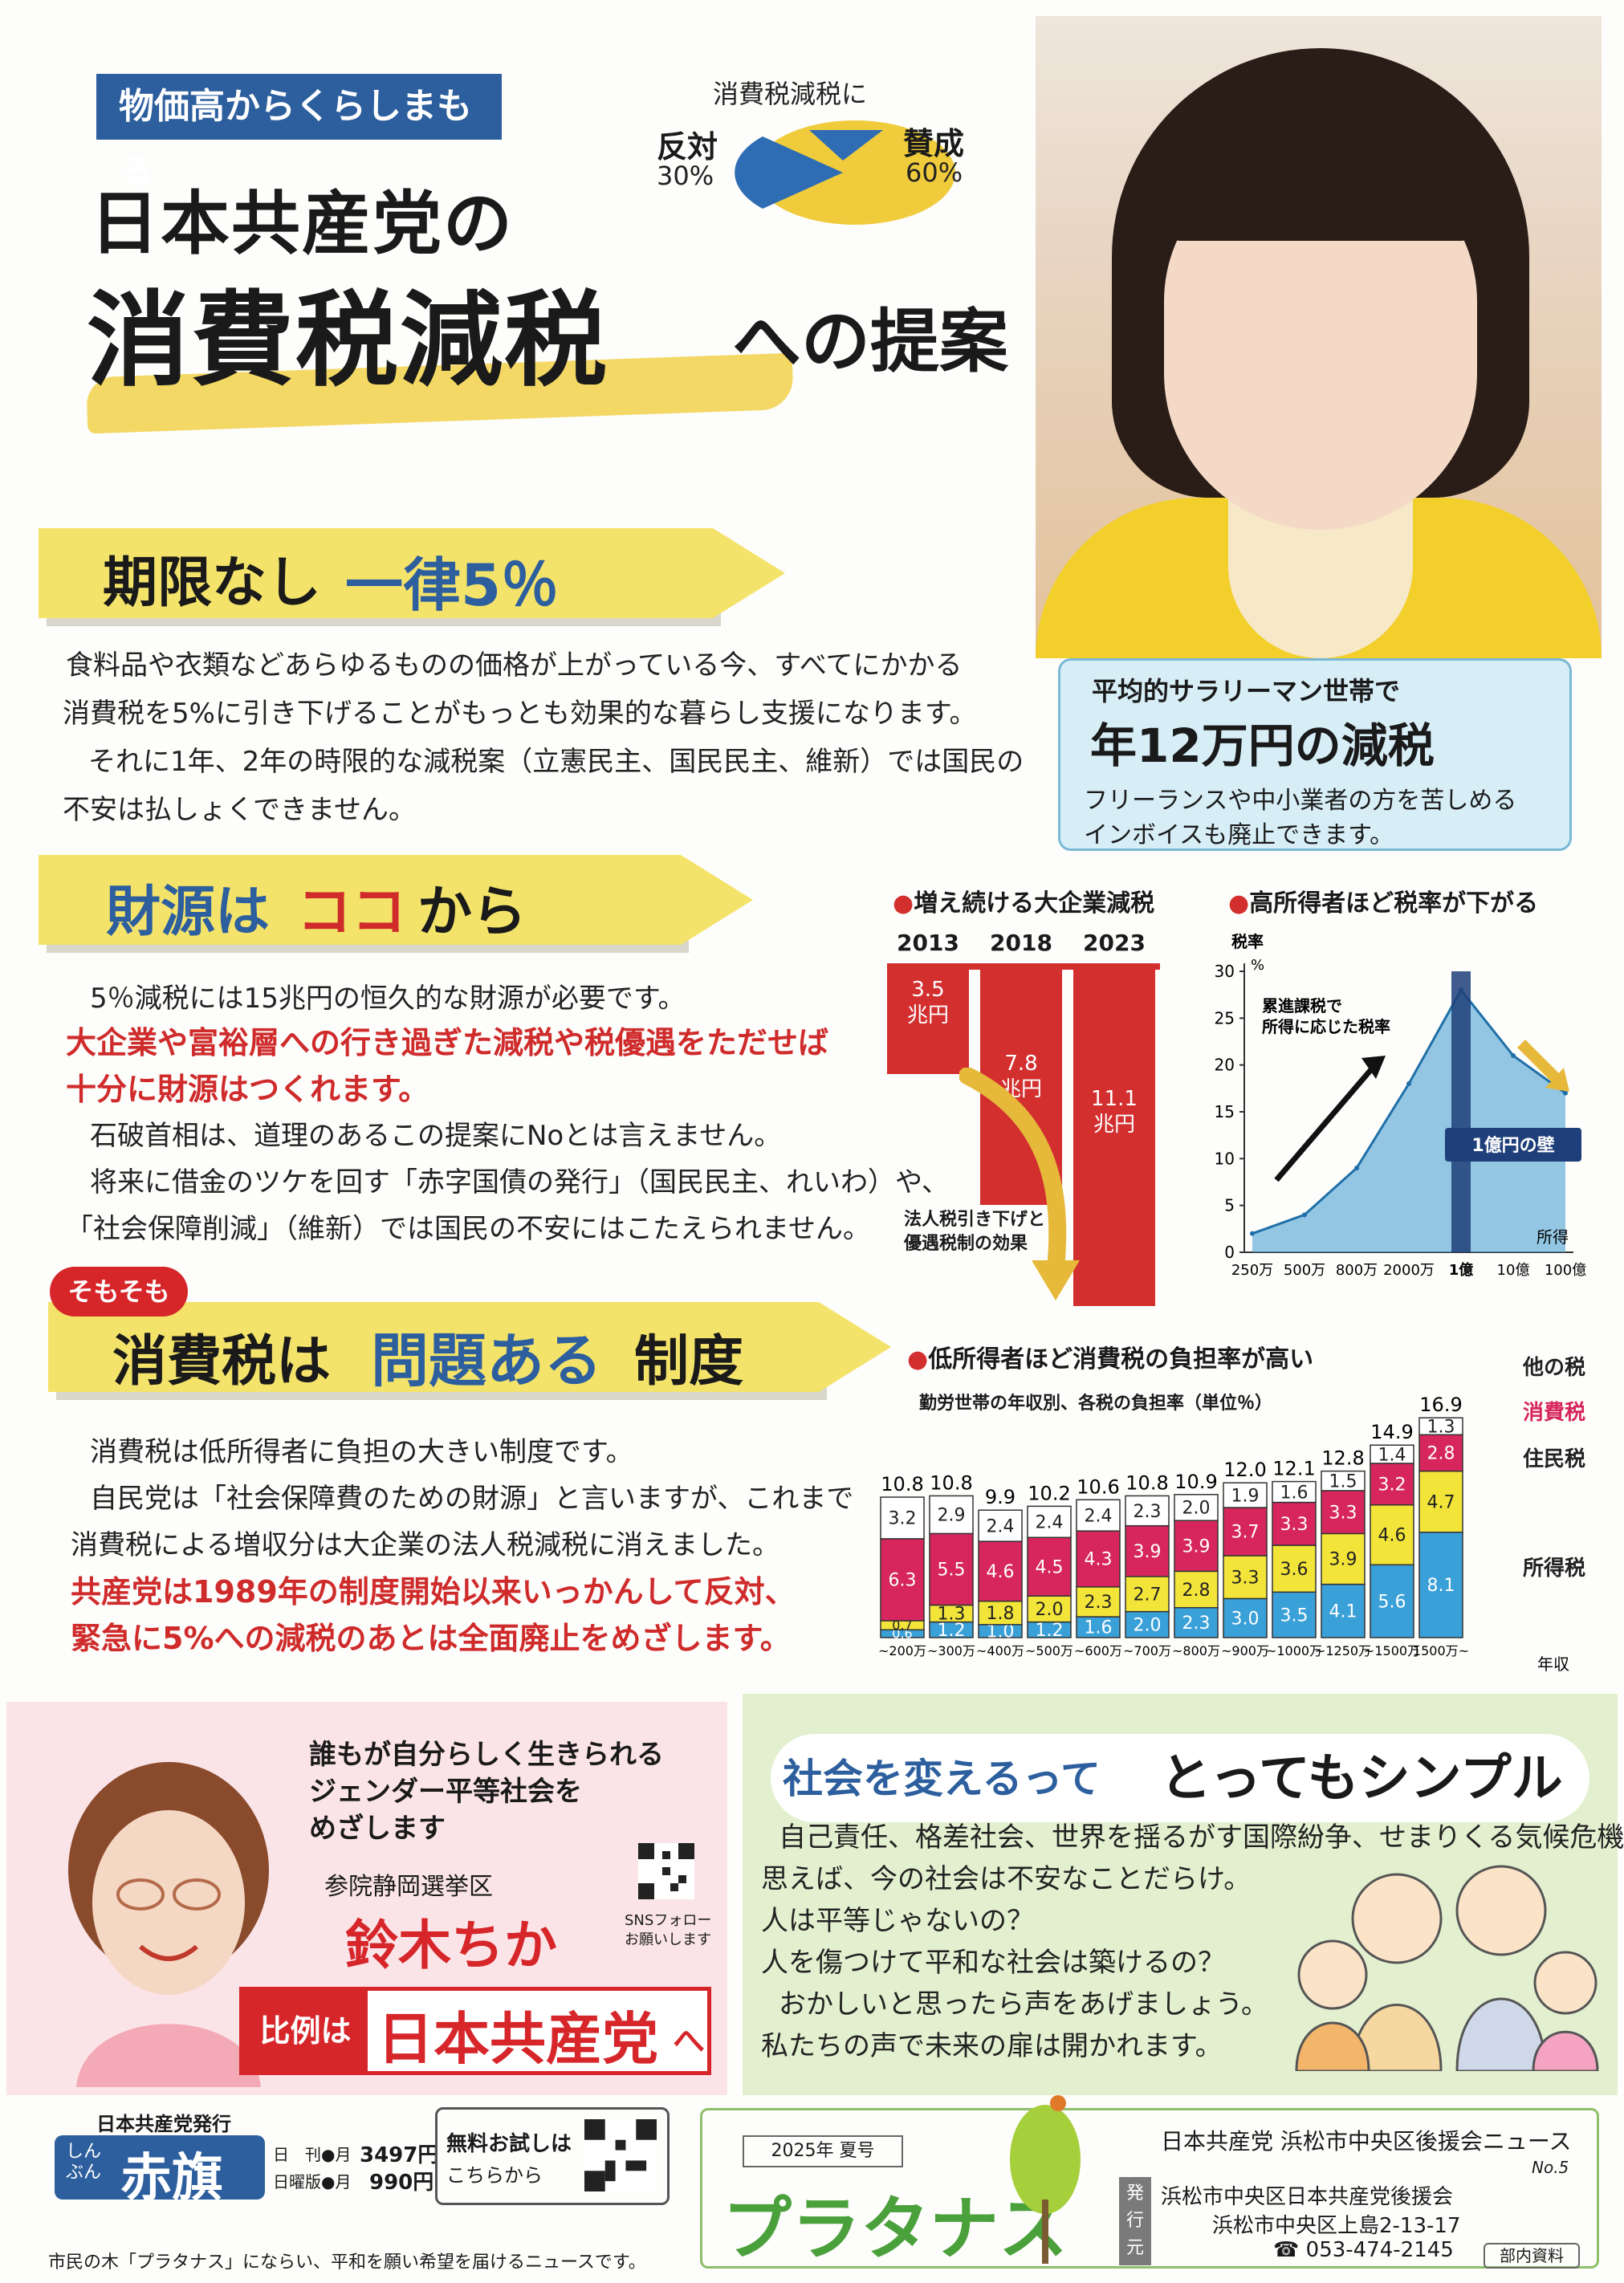 This screenshot has width=1624, height=2283. What do you see at coordinates (399, 2155) in the screenshot?
I see `footer-daily-price: 3497円` at bounding box center [399, 2155].